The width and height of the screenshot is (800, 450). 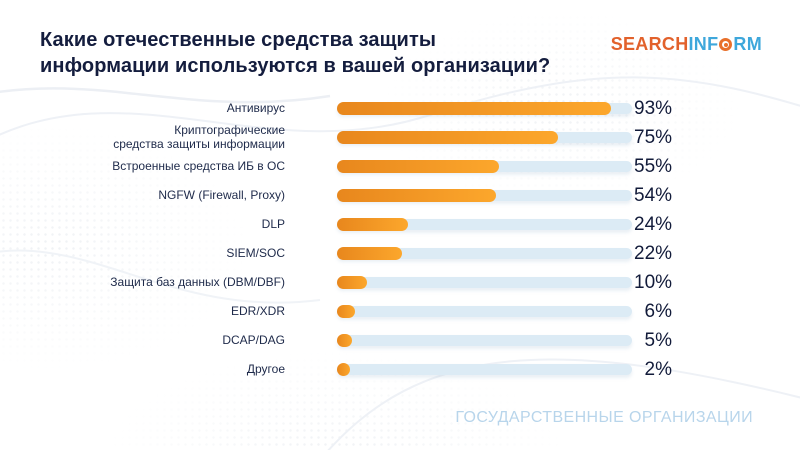 What do you see at coordinates (653, 108) in the screenshot?
I see `value-label: 93%` at bounding box center [653, 108].